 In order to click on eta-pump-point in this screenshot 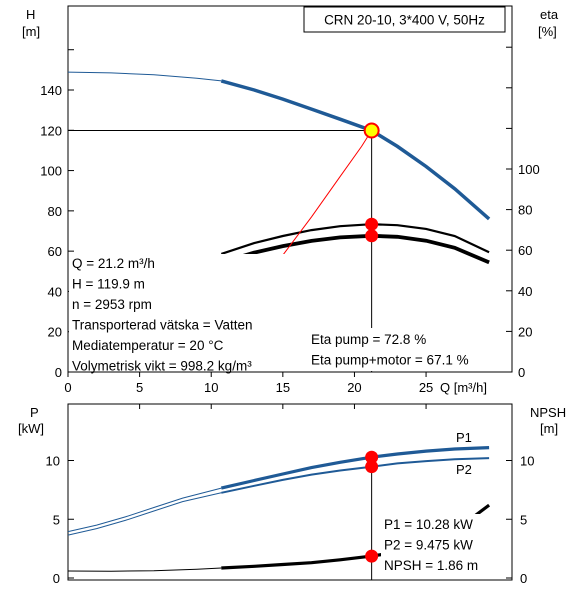, I will do `click(372, 224)`.